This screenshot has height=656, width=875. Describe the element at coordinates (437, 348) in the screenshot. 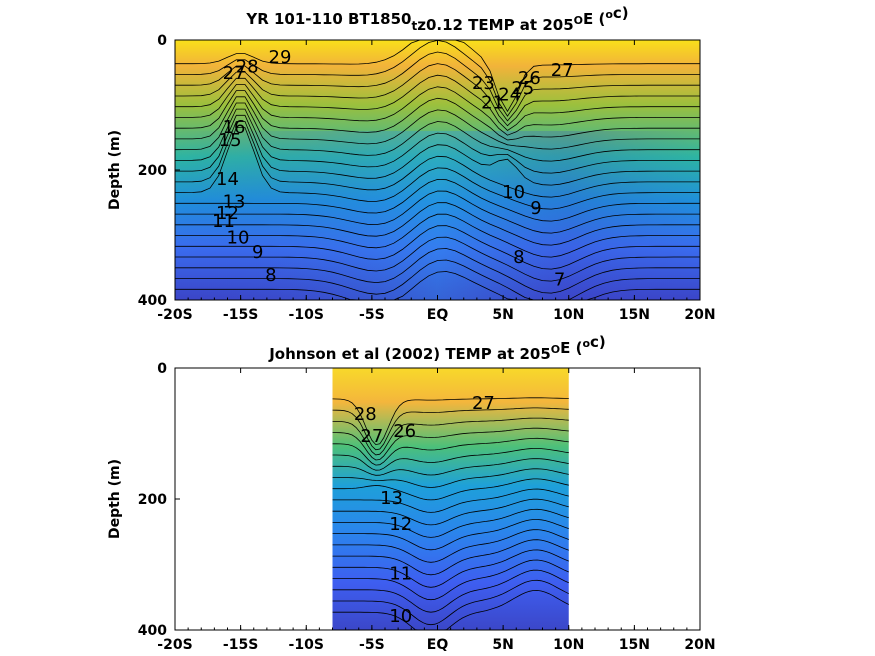

I see `chart-title: Johnson et al (2002) TEMP at 205OE (oc)` at that location.